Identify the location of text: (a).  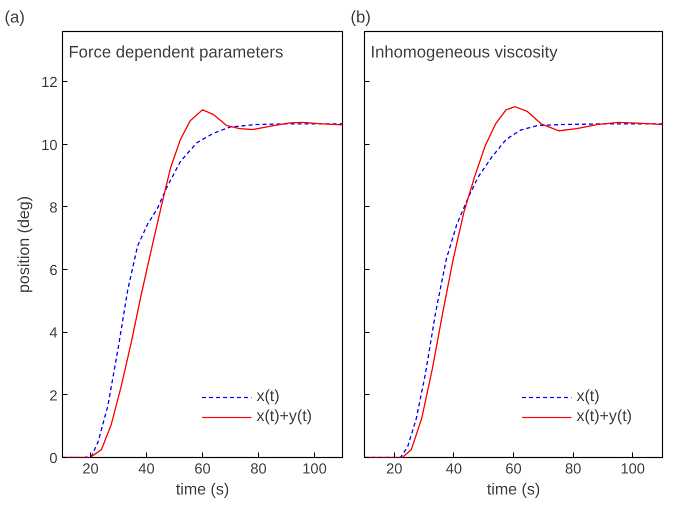
(14, 17).